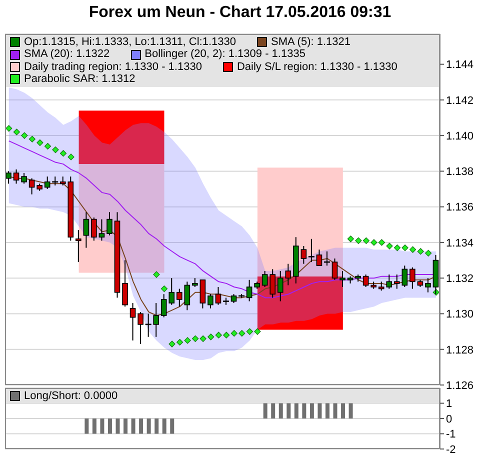  Describe the element at coordinates (460, 208) in the screenshot. I see `y-tick-label: 1.136` at that location.